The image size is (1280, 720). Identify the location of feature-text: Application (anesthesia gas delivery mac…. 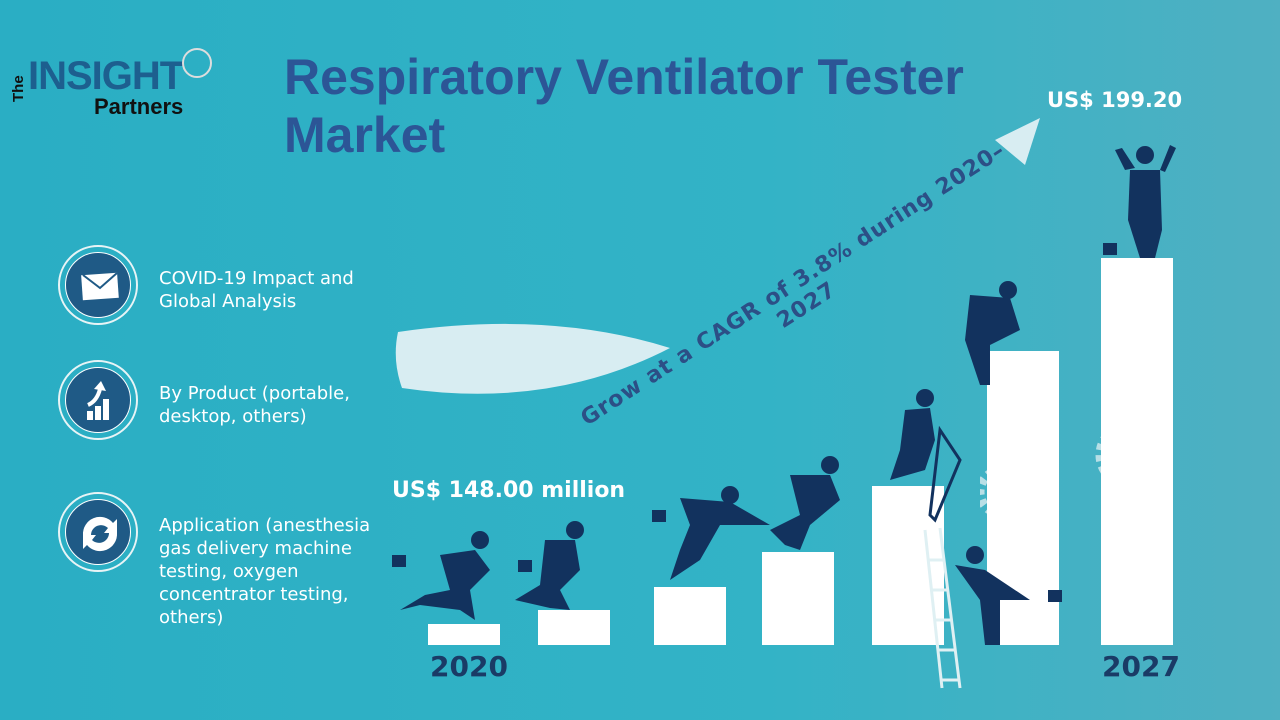
(265, 571).